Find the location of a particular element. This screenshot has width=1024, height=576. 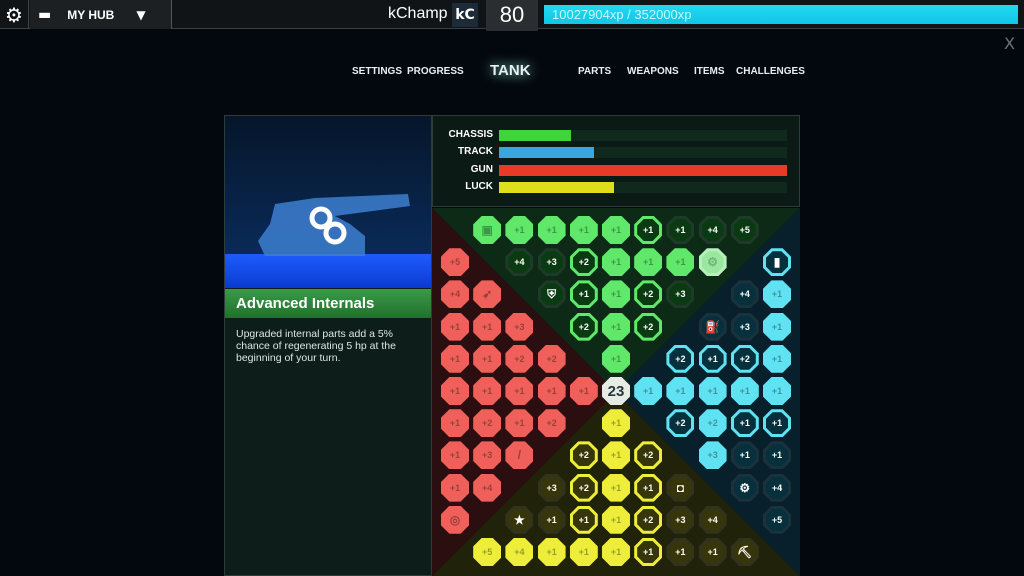

tab-progress: PROGRESS is located at coordinates (435, 71).